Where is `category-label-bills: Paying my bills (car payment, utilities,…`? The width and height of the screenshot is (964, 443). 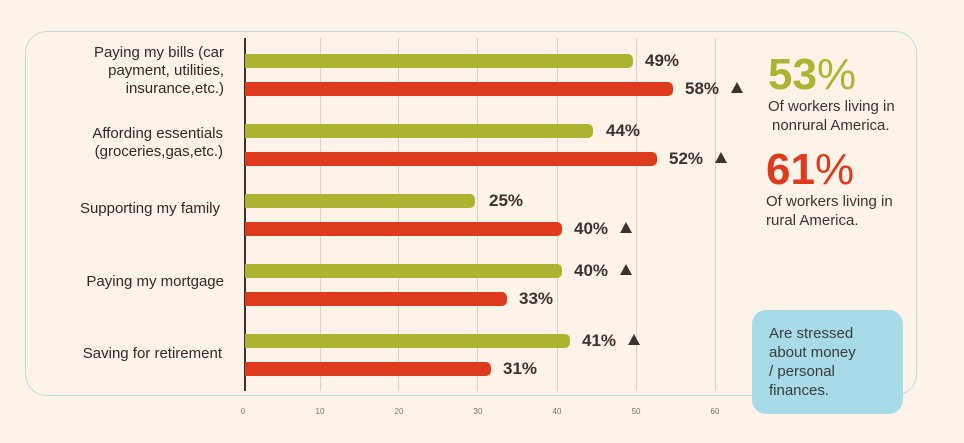
category-label-bills: Paying my bills (car payment, utilities,… is located at coordinates (159, 71).